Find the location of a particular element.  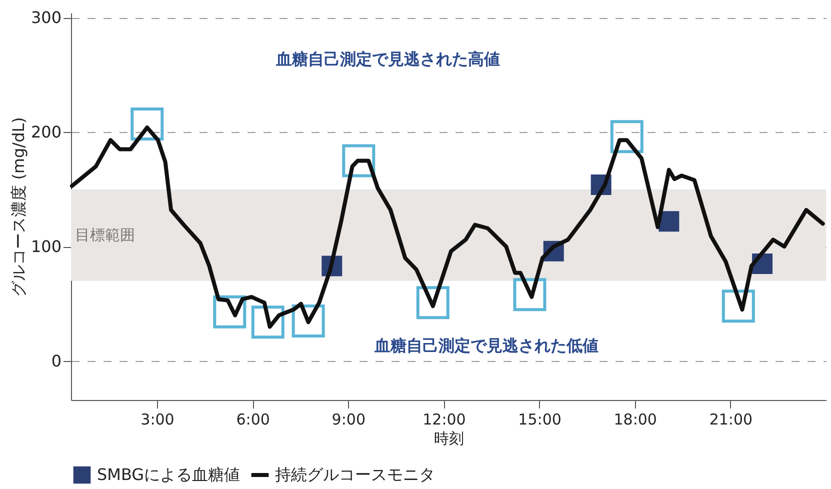

y-tick-label: 0 is located at coordinates (56, 361).